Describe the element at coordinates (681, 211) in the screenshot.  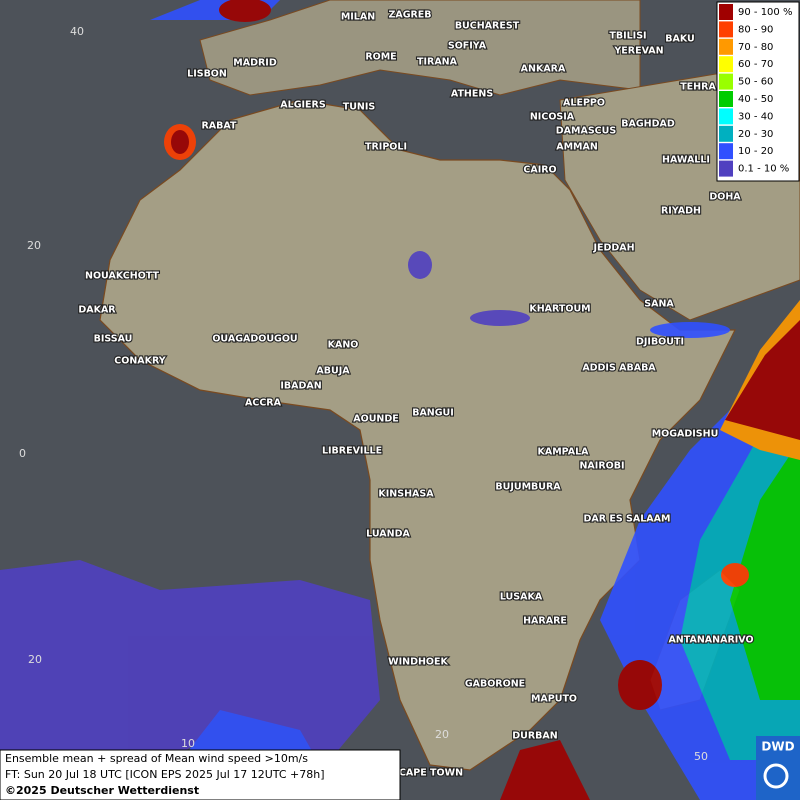
I see `city-label: RIYADH` at that location.